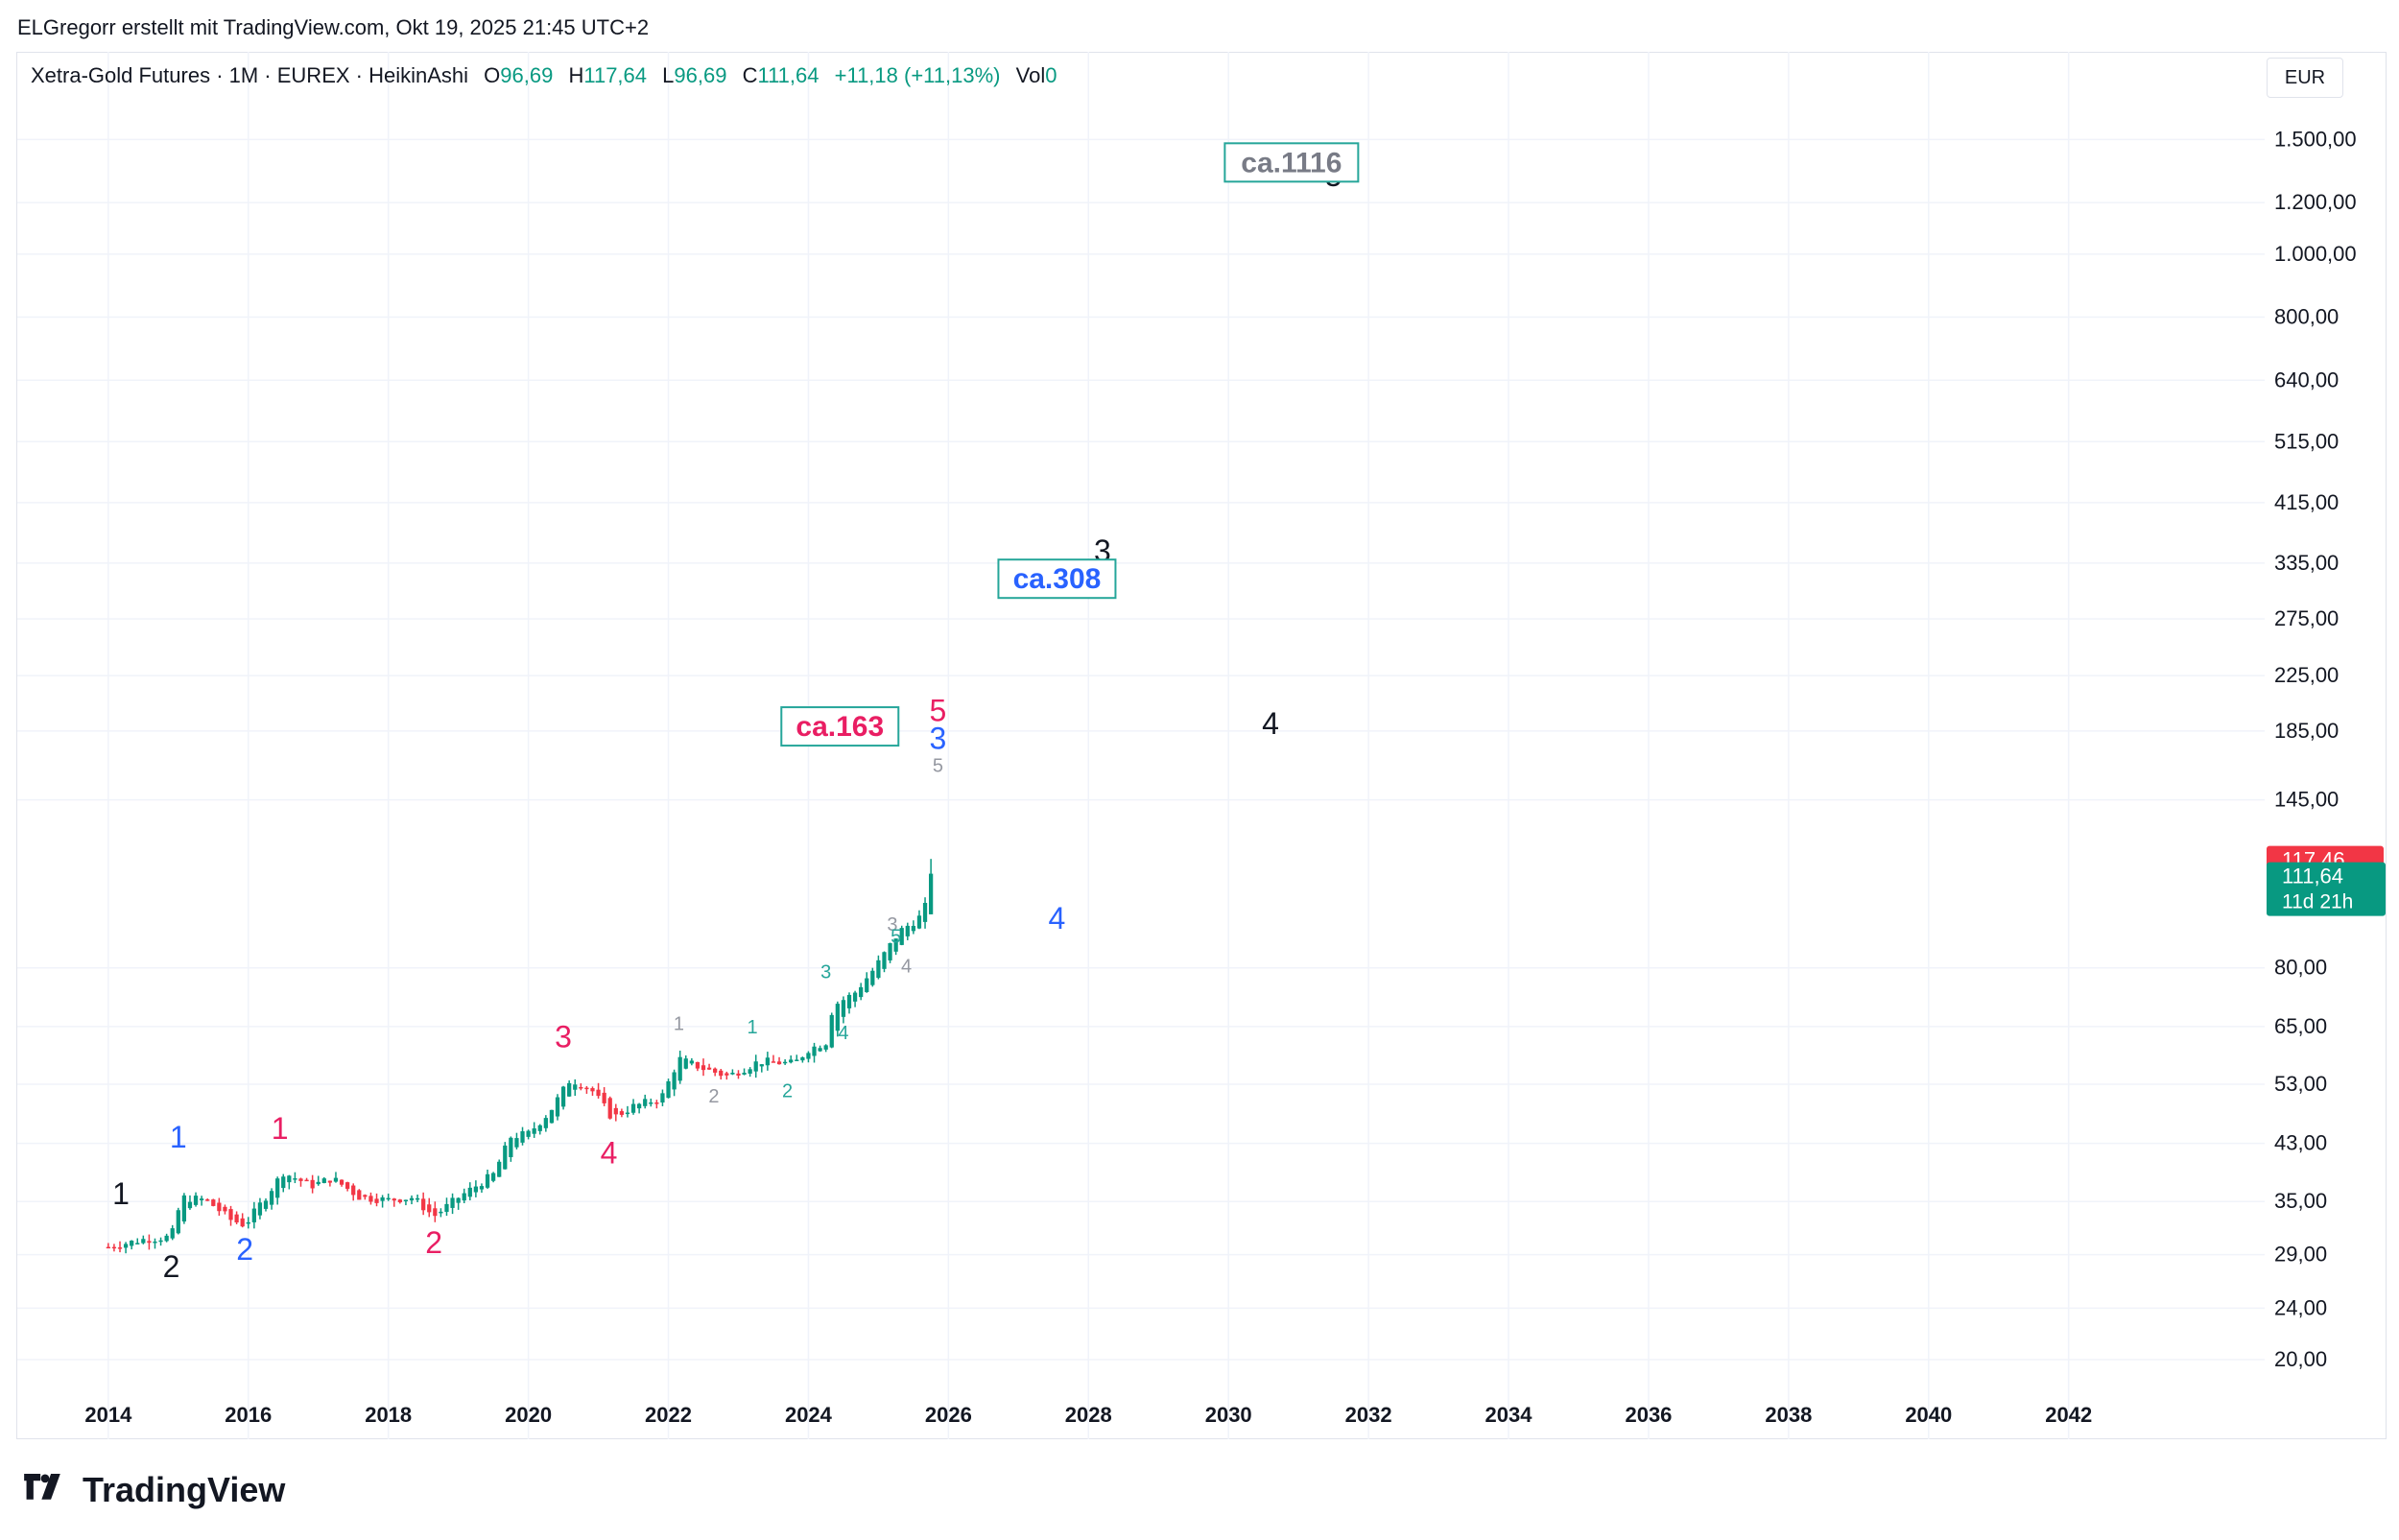 This screenshot has width=2399, height=1540. I want to click on price-tick-label: 29,00, so click(2301, 1255).